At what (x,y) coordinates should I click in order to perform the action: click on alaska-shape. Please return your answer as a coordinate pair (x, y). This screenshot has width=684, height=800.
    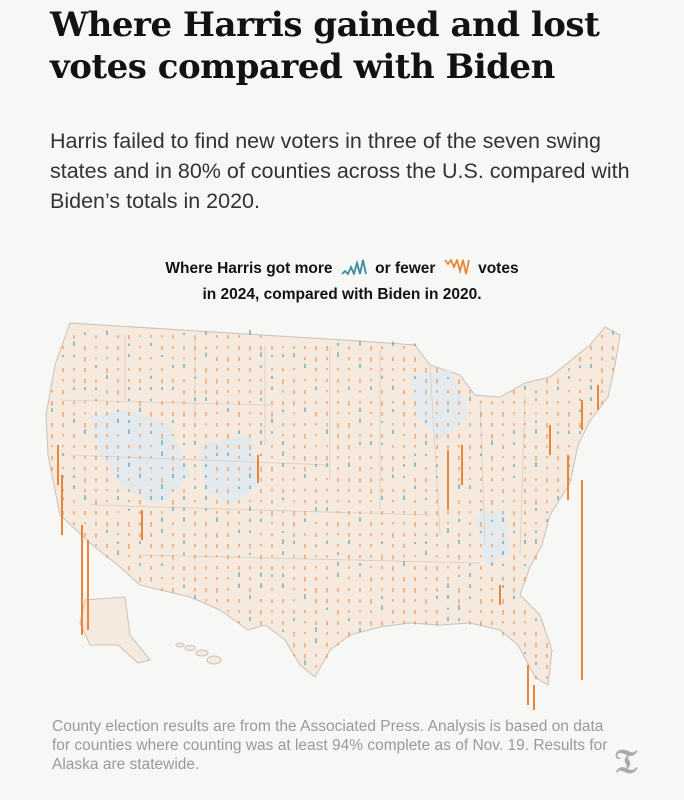
    Looking at the image, I should click on (115, 630).